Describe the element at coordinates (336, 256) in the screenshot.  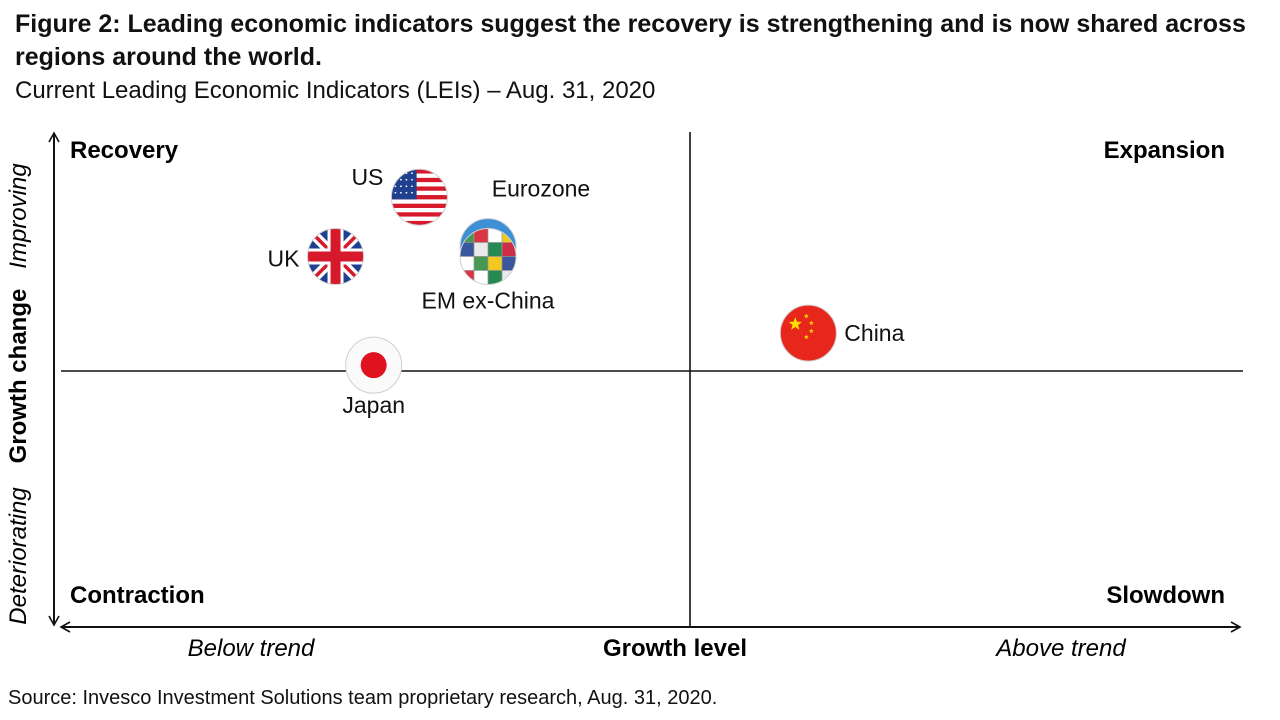
I see `uk-flag-icon` at that location.